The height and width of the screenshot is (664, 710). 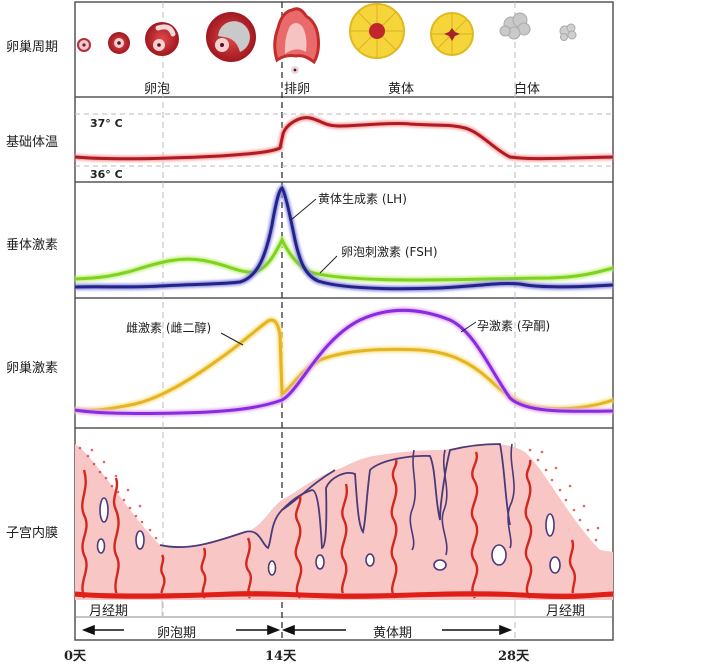 I want to click on basal-vessel, so click(x=344, y=595).